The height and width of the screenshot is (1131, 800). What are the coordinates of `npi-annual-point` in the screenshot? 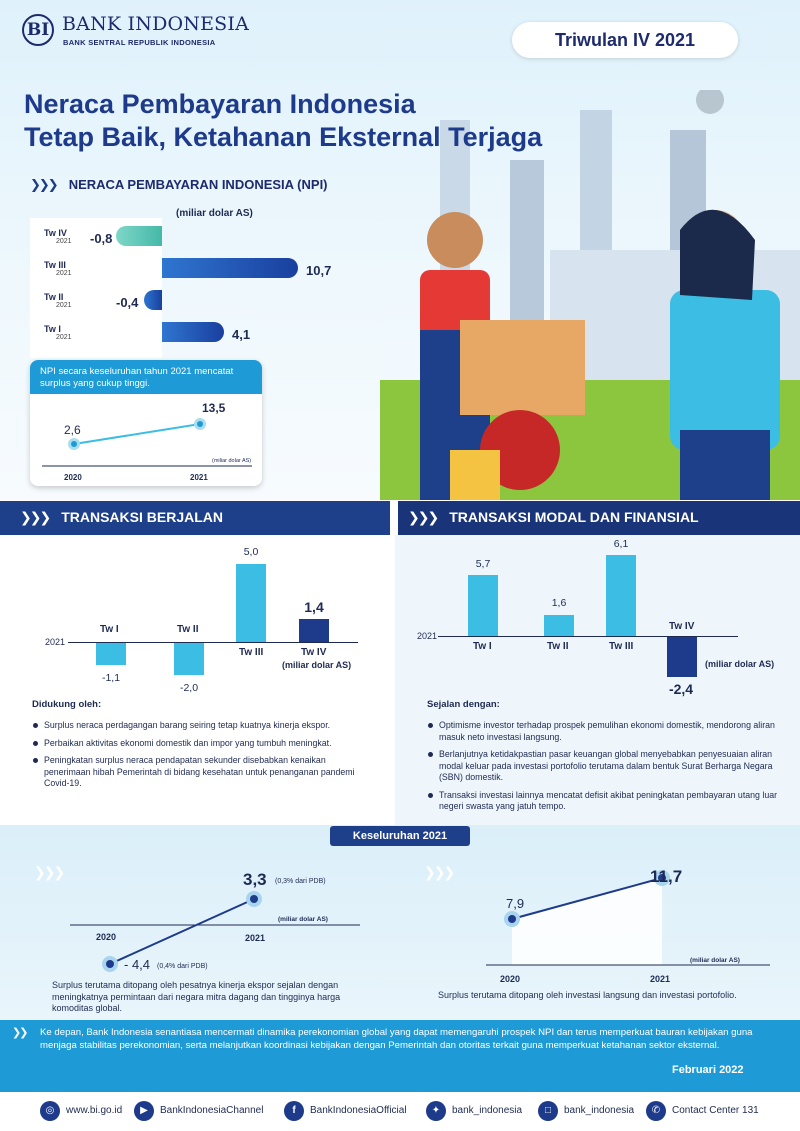 It's located at (200, 424).